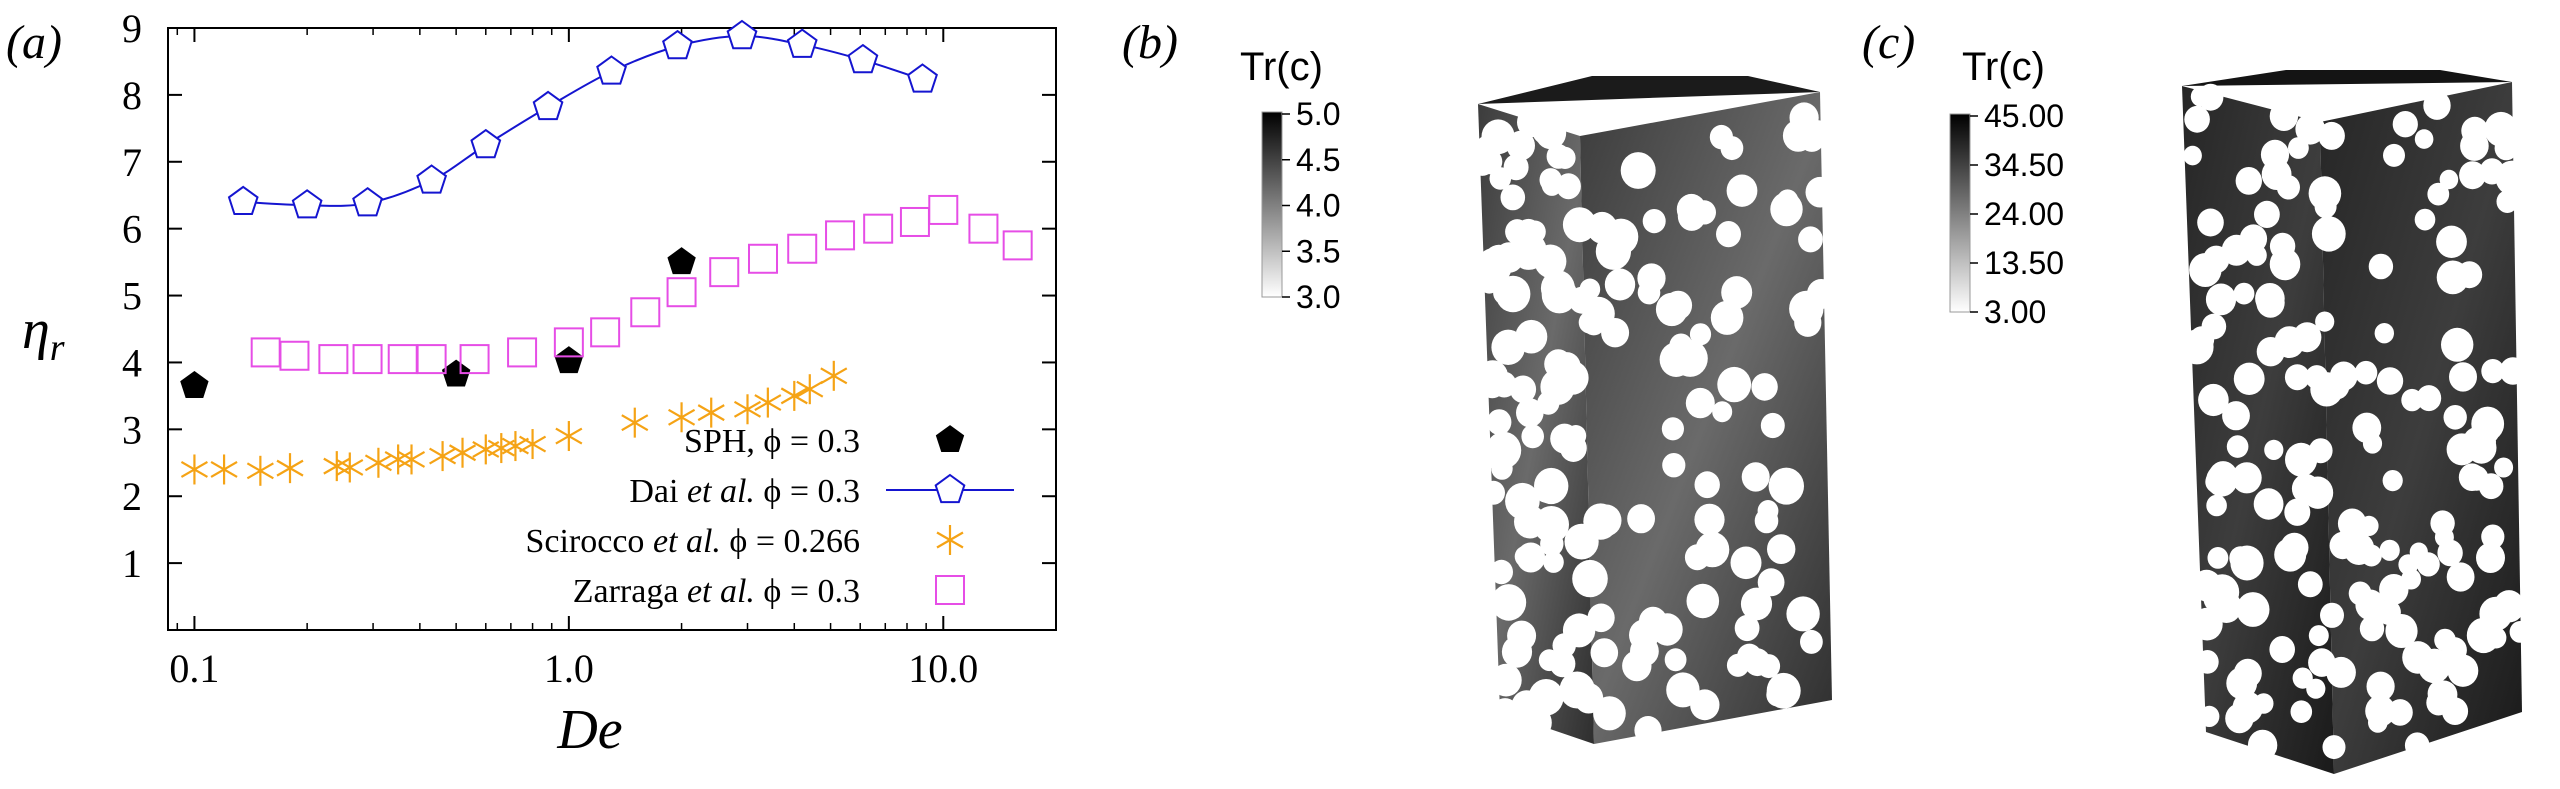 The width and height of the screenshot is (2560, 789). Describe the element at coordinates (588, 541) in the screenshot. I see `legend-label-prefix: Scirocco` at that location.